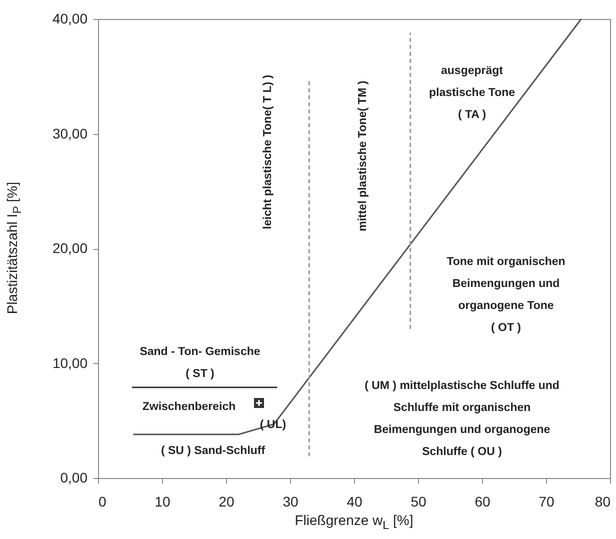 This screenshot has height=539, width=616. I want to click on x-tick-label: 50, so click(418, 502).